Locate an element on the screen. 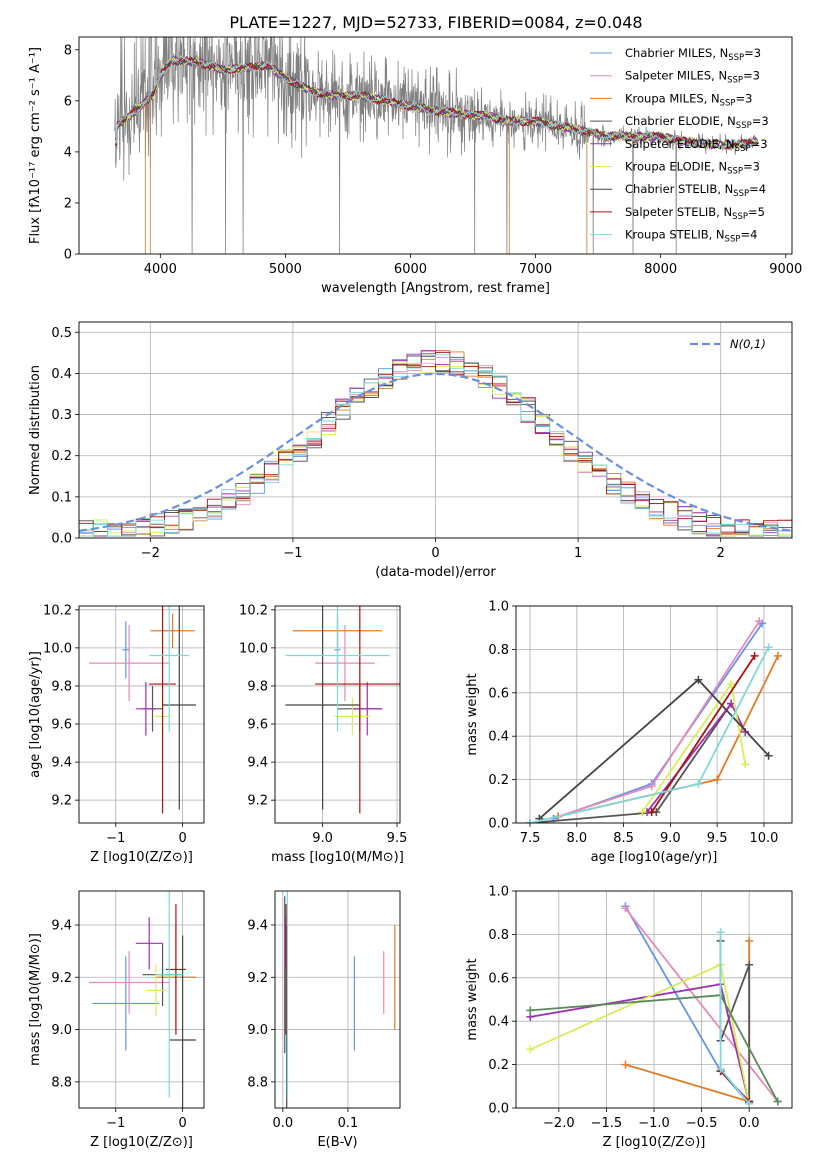  y-tick-label: 6 is located at coordinates (68, 101).